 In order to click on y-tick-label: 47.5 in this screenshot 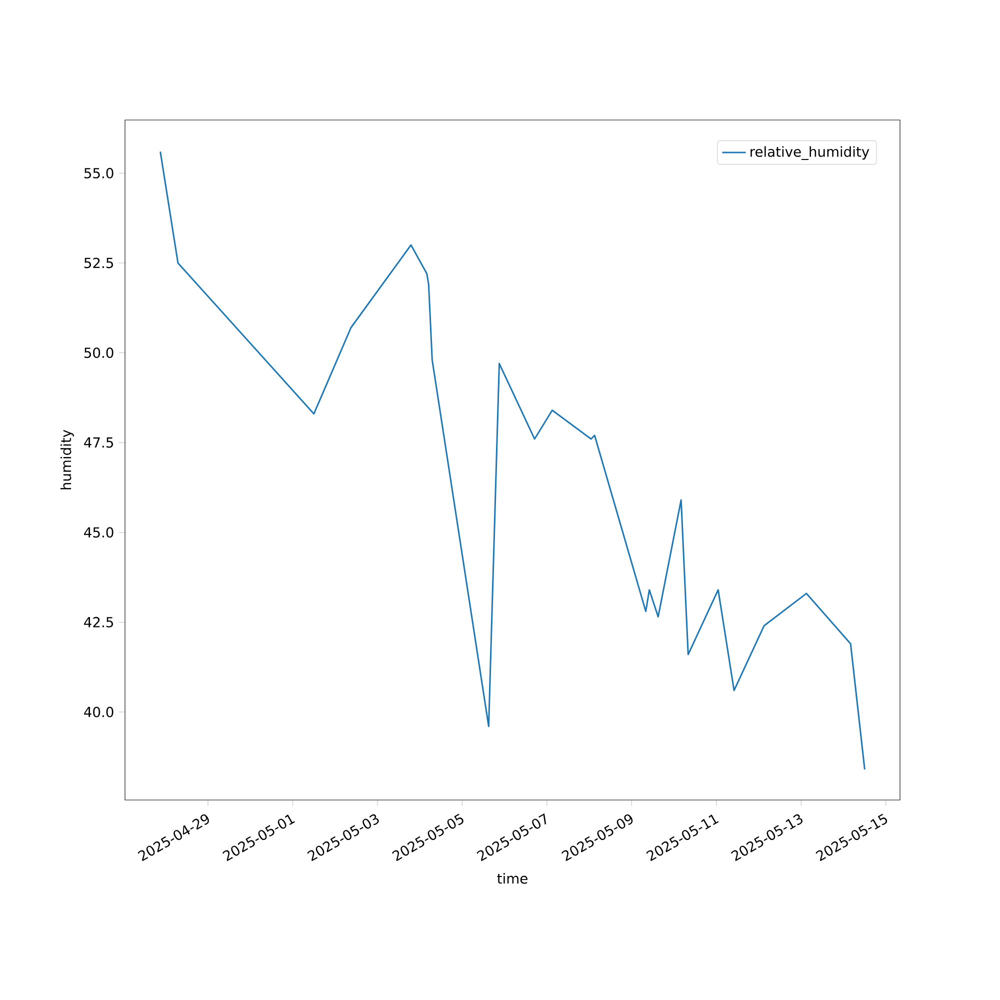, I will do `click(98, 442)`.